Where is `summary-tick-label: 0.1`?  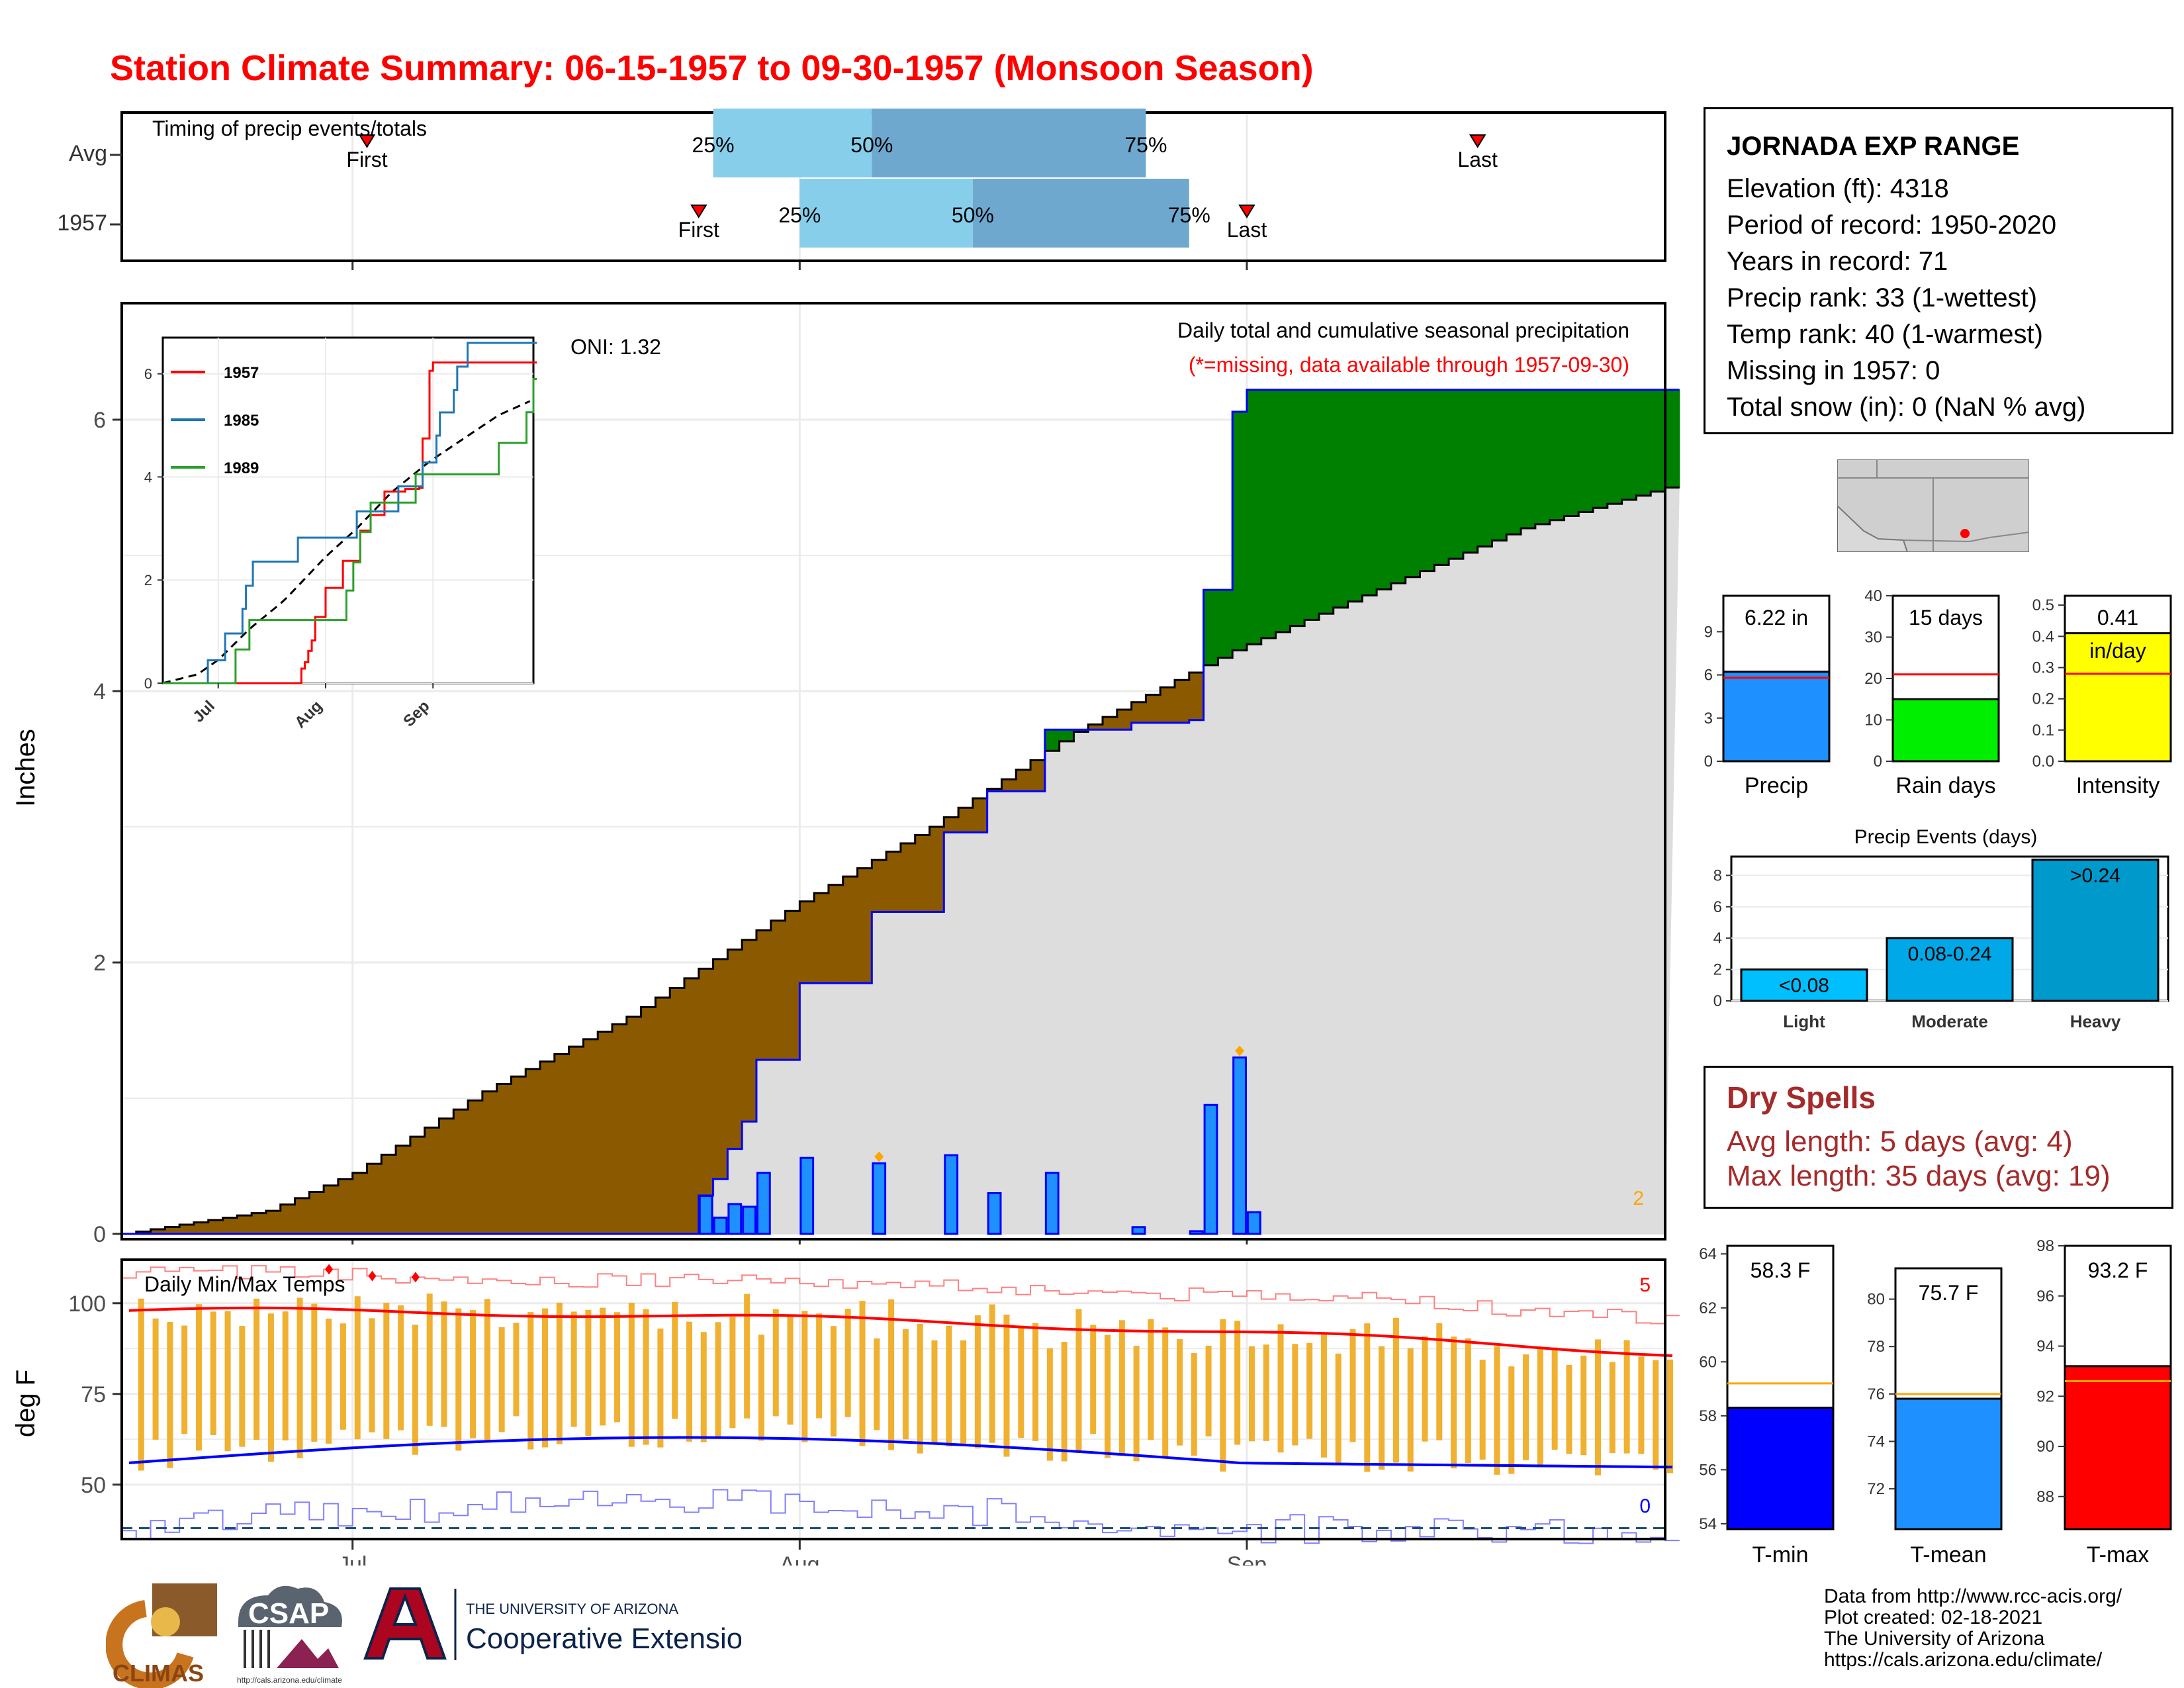
summary-tick-label: 0.1 is located at coordinates (2043, 730).